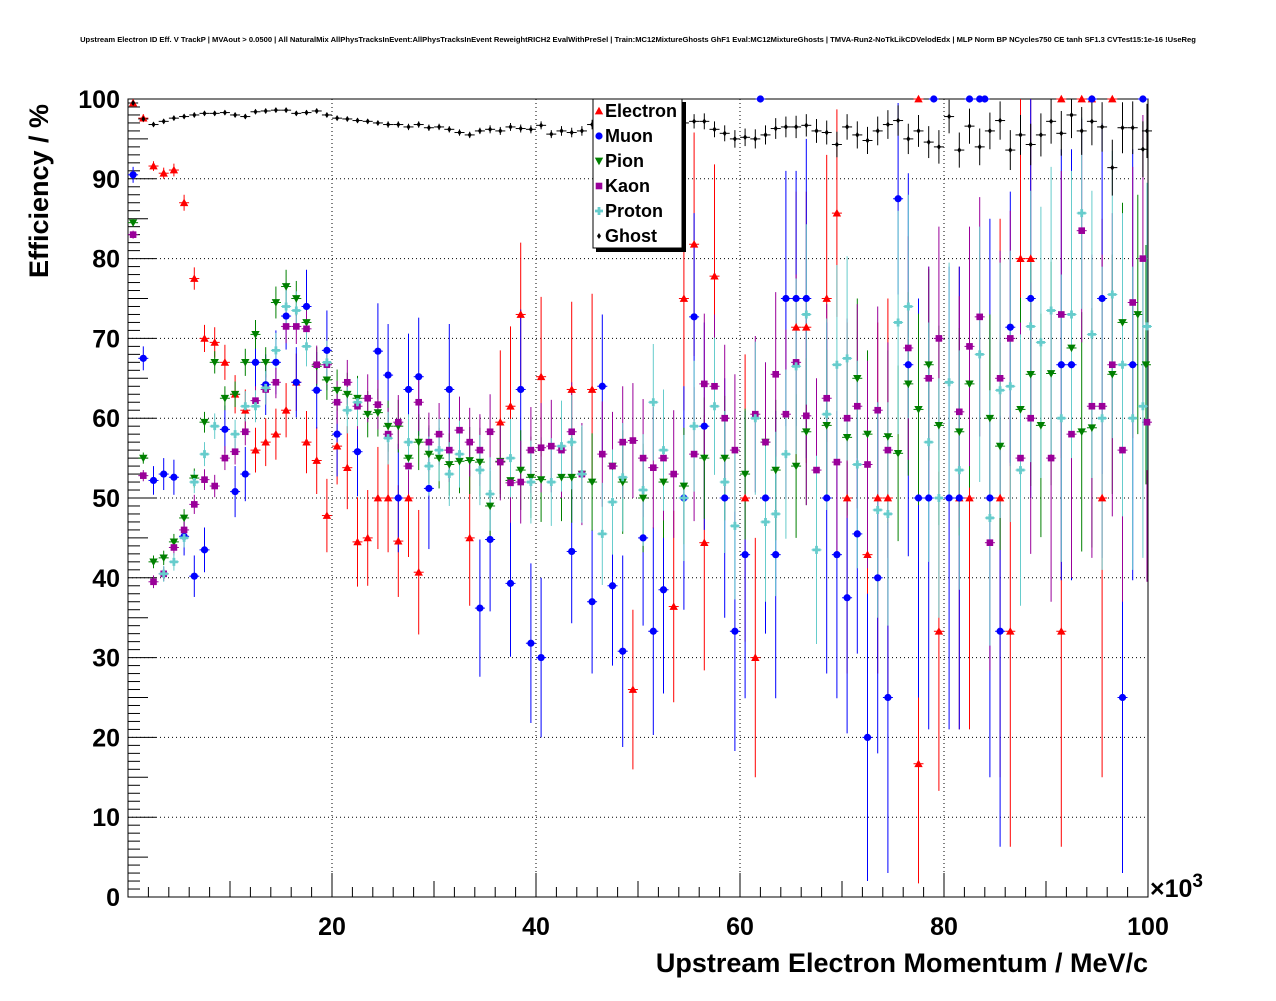 This screenshot has height=1001, width=1276. What do you see at coordinates (106, 818) in the screenshot?
I see `y-tick-label: 10` at bounding box center [106, 818].